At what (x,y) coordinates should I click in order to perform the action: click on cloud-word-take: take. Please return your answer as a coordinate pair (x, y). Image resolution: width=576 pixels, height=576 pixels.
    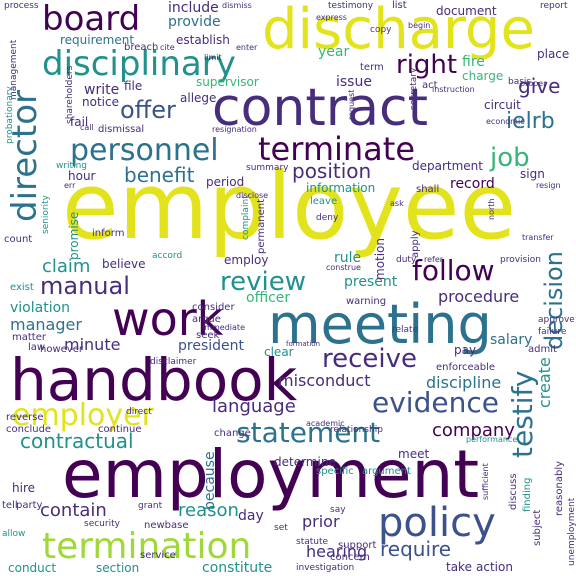
    Looking at the image, I should click on (459, 567).